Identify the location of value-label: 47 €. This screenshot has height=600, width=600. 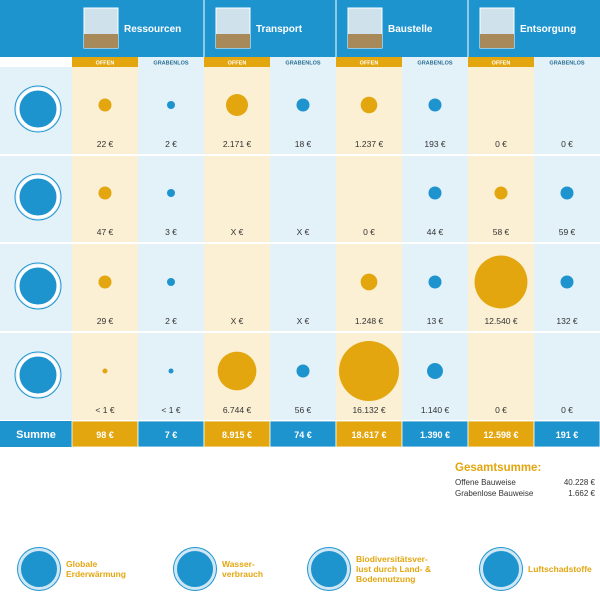
(105, 232).